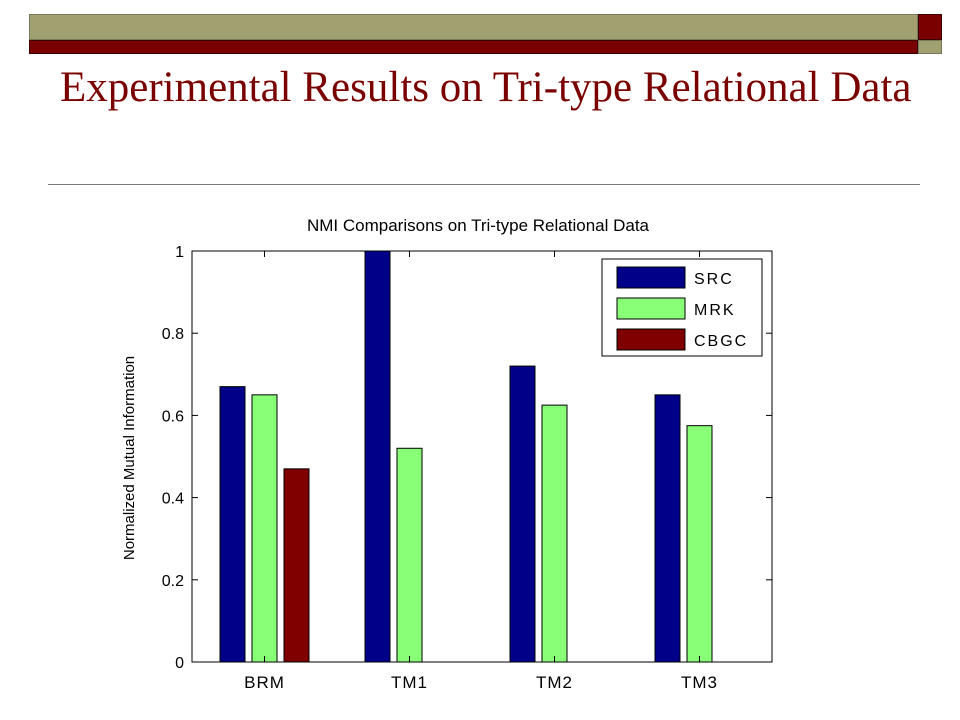 This screenshot has height=720, width=960. Describe the element at coordinates (173, 334) in the screenshot. I see `y-tick-label: 0.8` at that location.